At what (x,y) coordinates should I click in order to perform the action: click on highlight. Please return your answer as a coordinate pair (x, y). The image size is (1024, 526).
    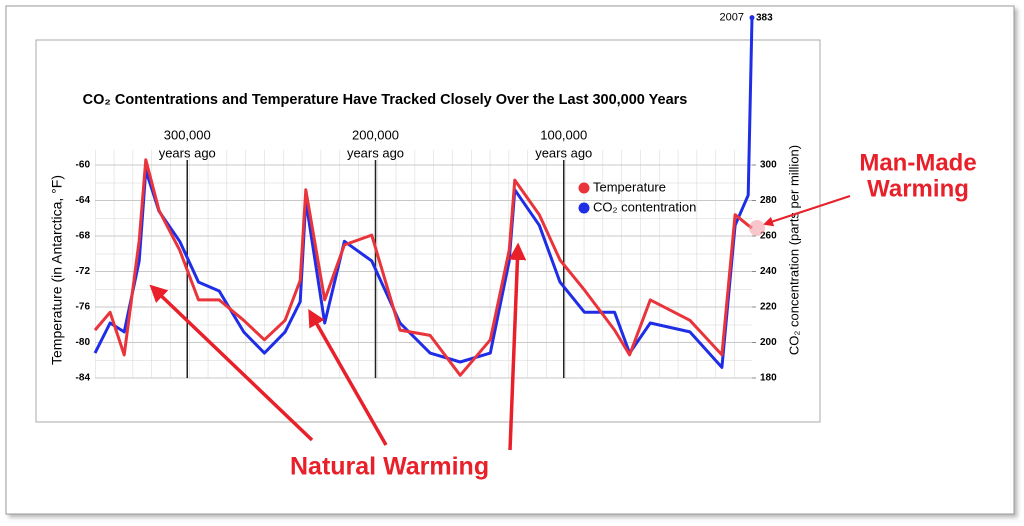
    Looking at the image, I should click on (757, 228).